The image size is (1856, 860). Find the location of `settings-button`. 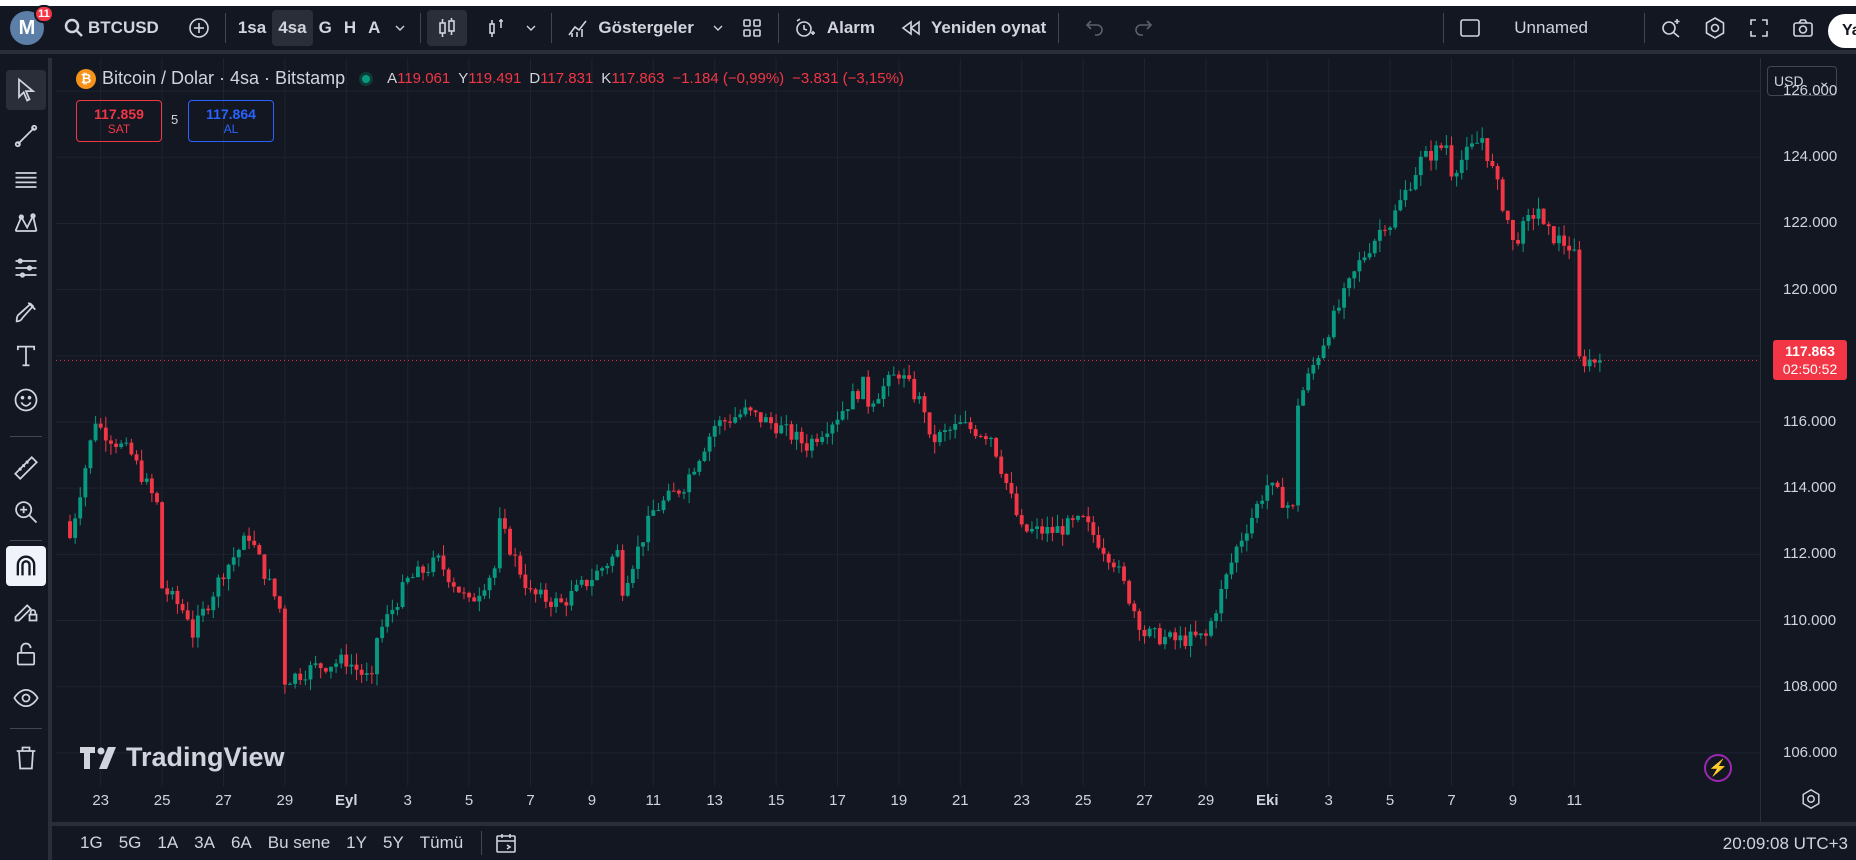

settings-button is located at coordinates (1715, 28).